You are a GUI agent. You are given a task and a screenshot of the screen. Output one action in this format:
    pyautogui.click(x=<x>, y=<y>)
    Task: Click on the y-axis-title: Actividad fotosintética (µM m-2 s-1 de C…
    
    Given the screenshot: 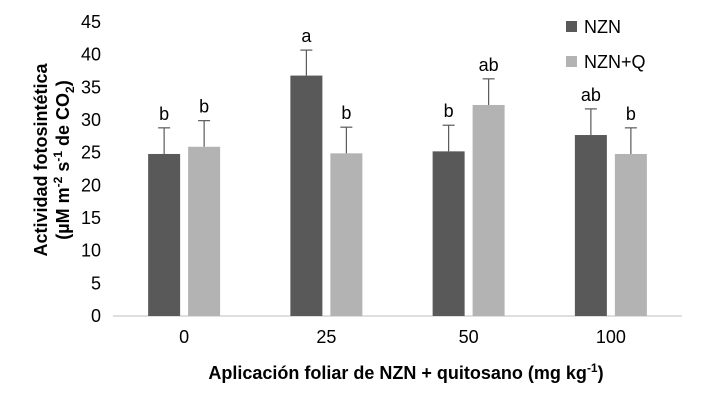 What is the action you would take?
    pyautogui.click(x=54, y=160)
    